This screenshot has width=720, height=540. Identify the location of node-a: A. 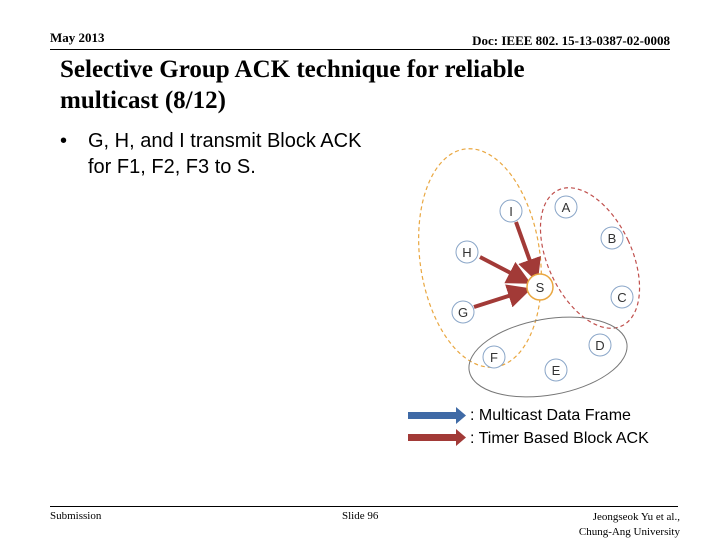
(566, 207).